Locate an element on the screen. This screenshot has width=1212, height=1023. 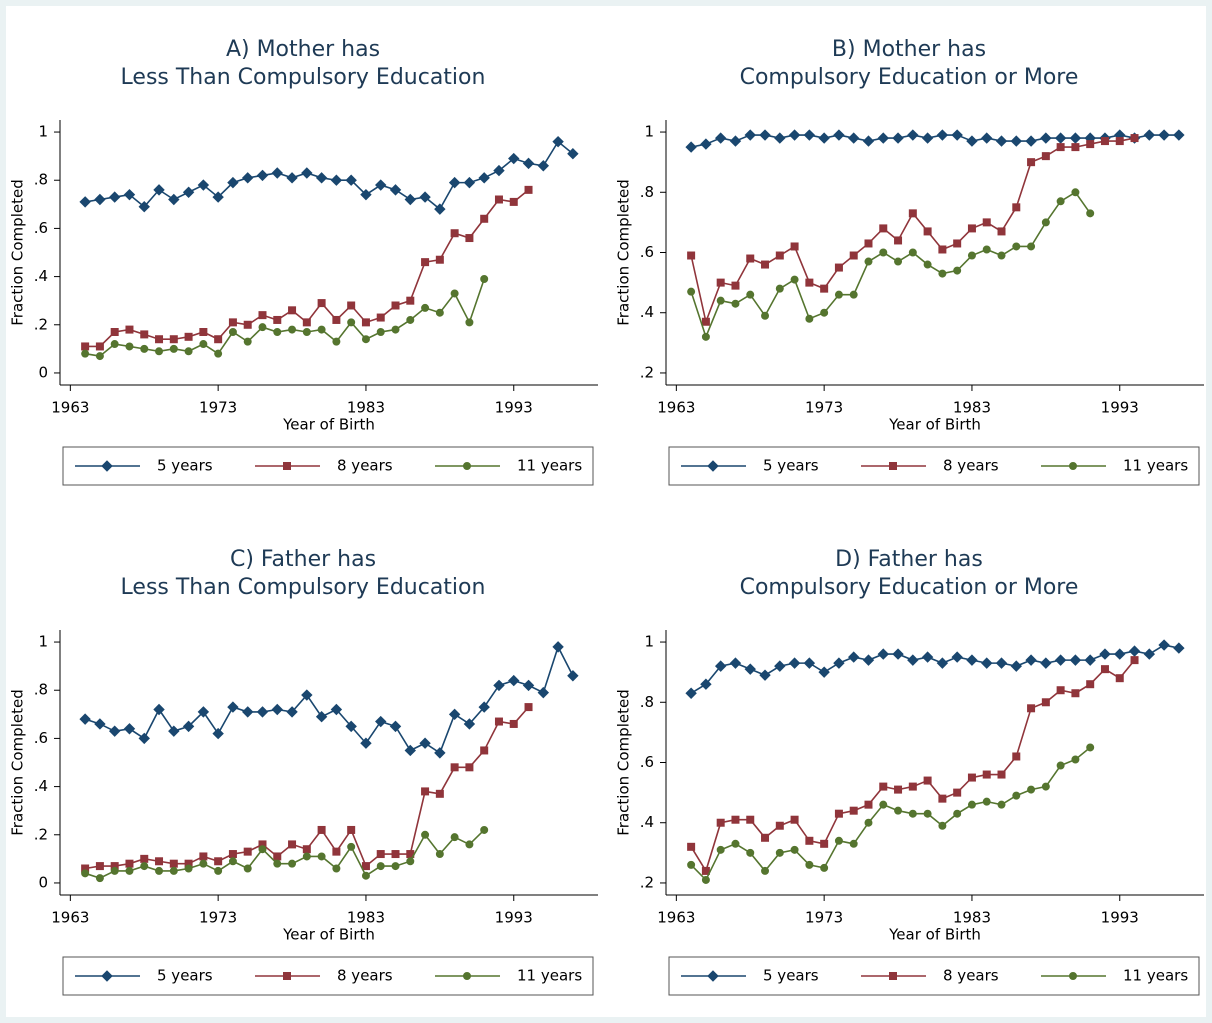
y-tick-label: .2 is located at coordinates (647, 882).